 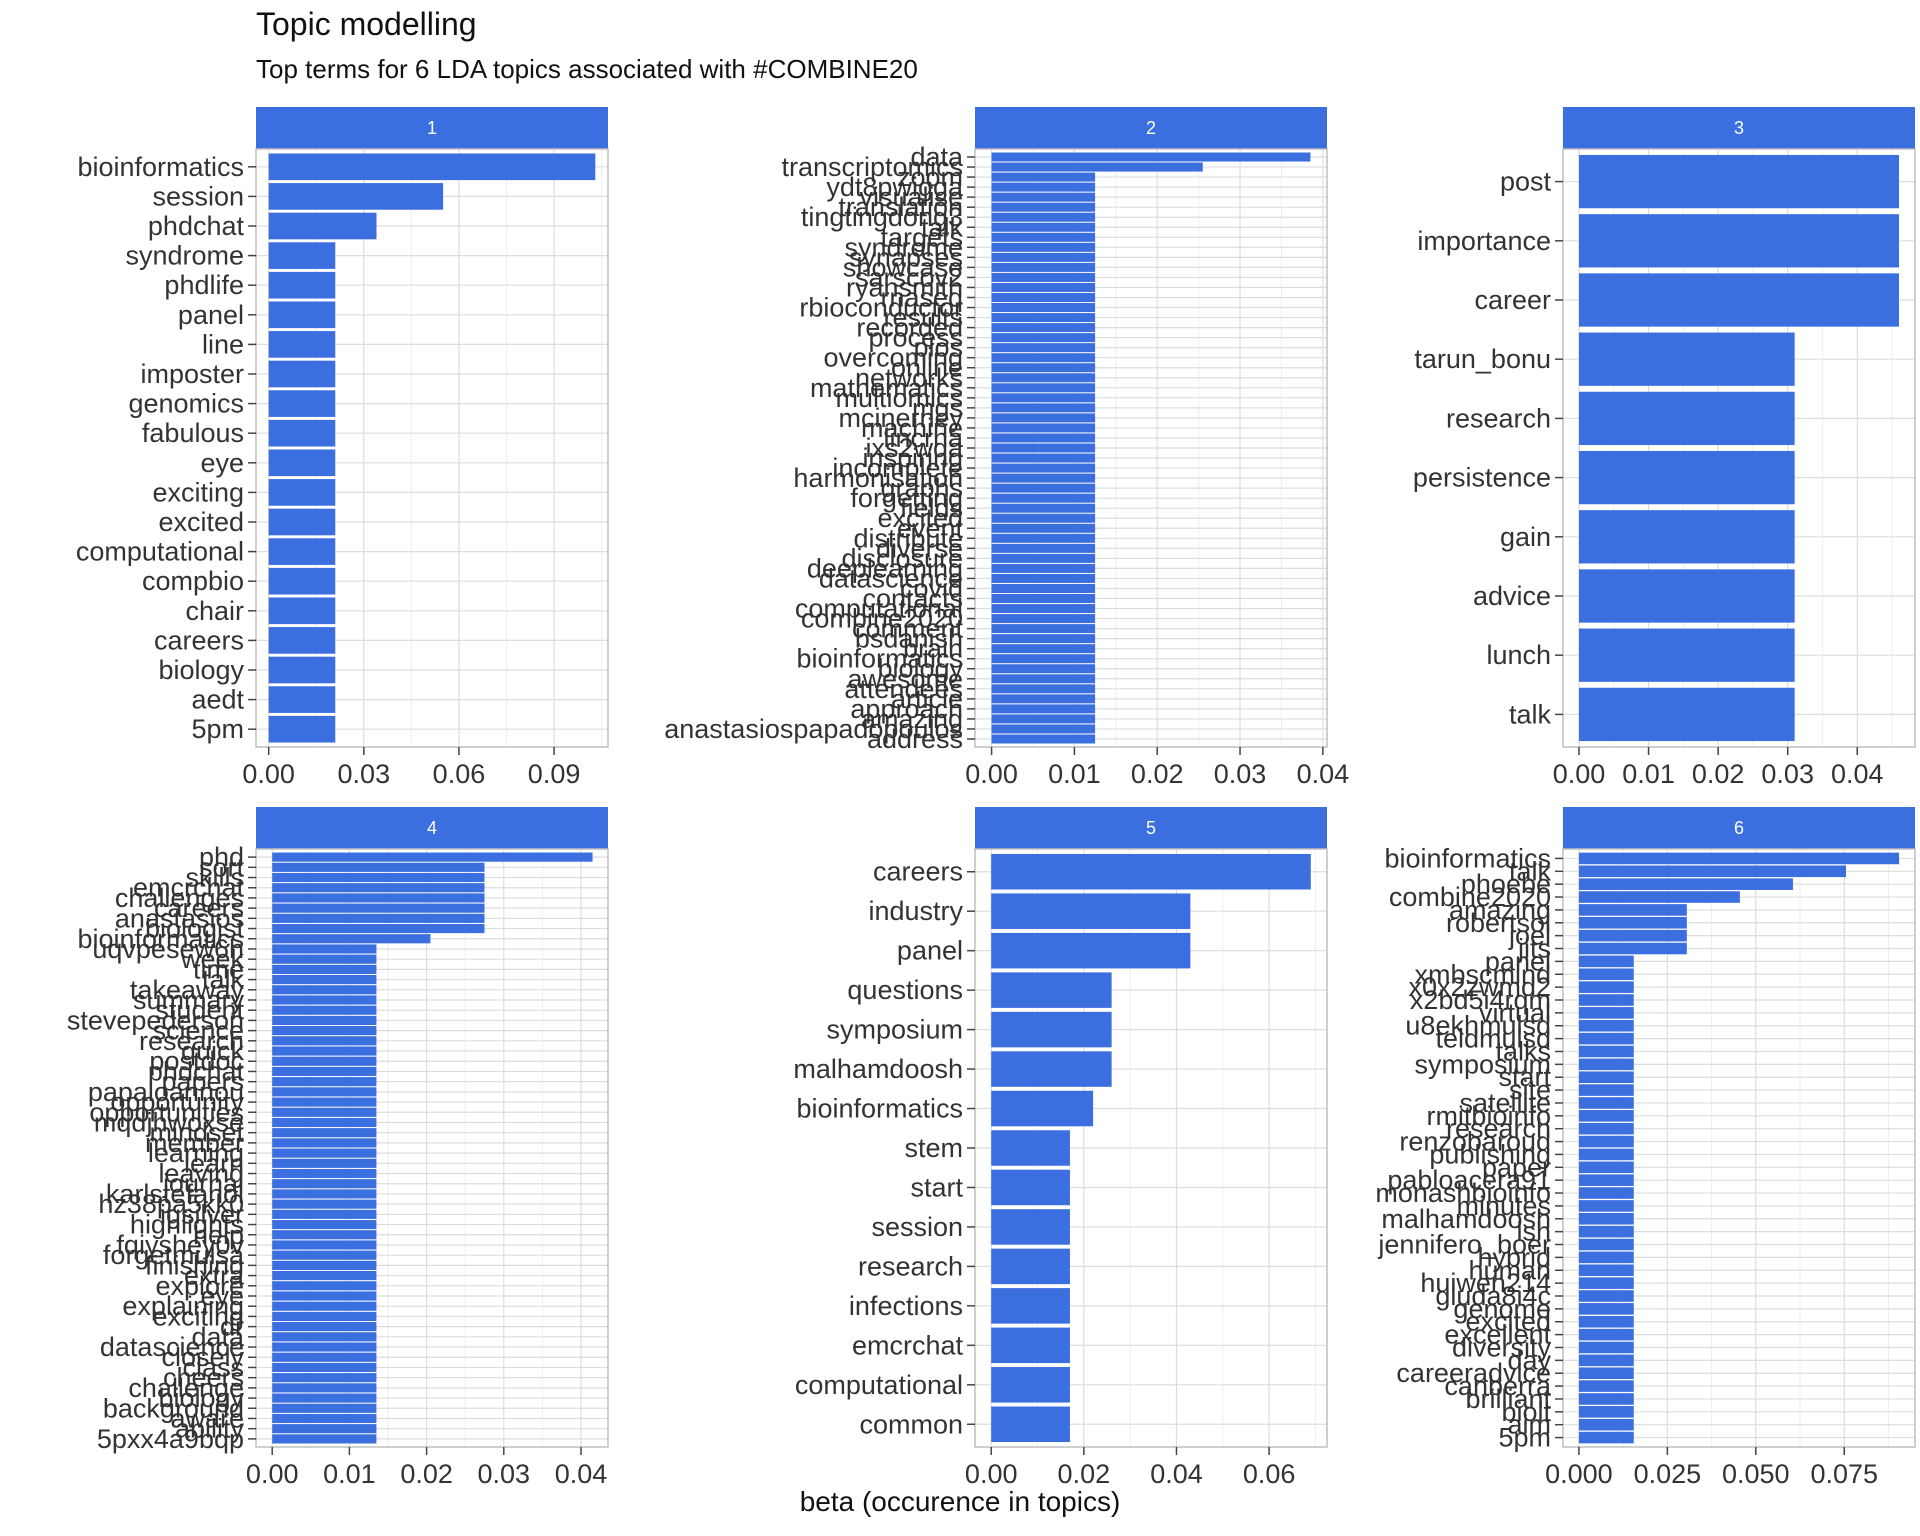 What do you see at coordinates (1464, 1245) in the screenshot?
I see `category-label: jennifero_boer` at bounding box center [1464, 1245].